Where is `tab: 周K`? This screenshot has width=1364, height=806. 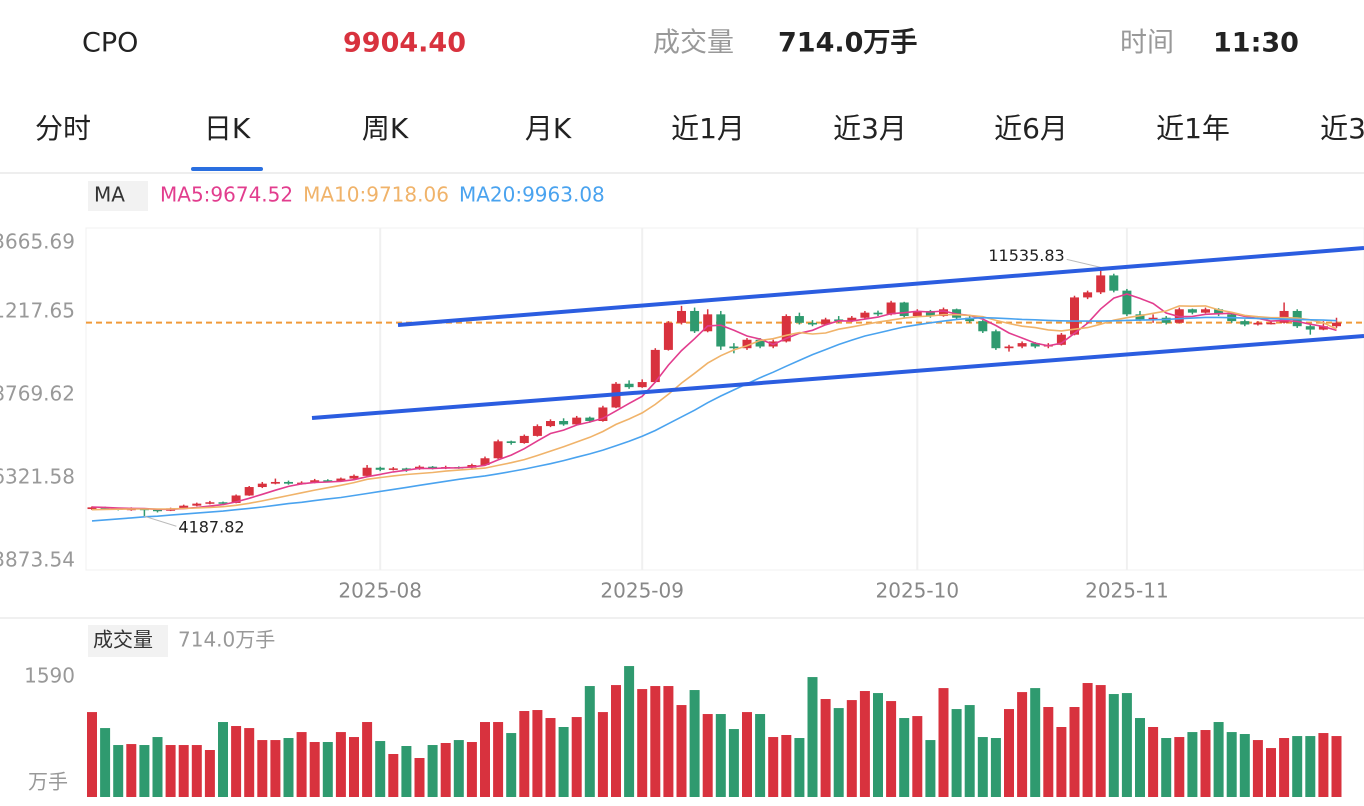 tab: 周K is located at coordinates (385, 128).